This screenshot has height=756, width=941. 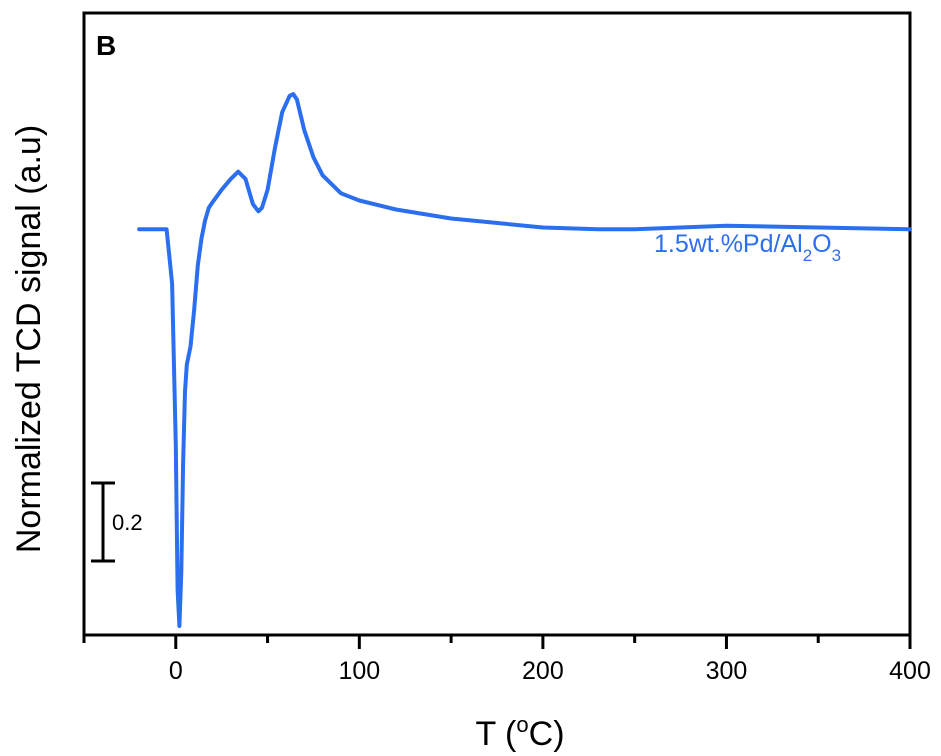 What do you see at coordinates (127, 522) in the screenshot?
I see `scale-bar-label: 0.2` at bounding box center [127, 522].